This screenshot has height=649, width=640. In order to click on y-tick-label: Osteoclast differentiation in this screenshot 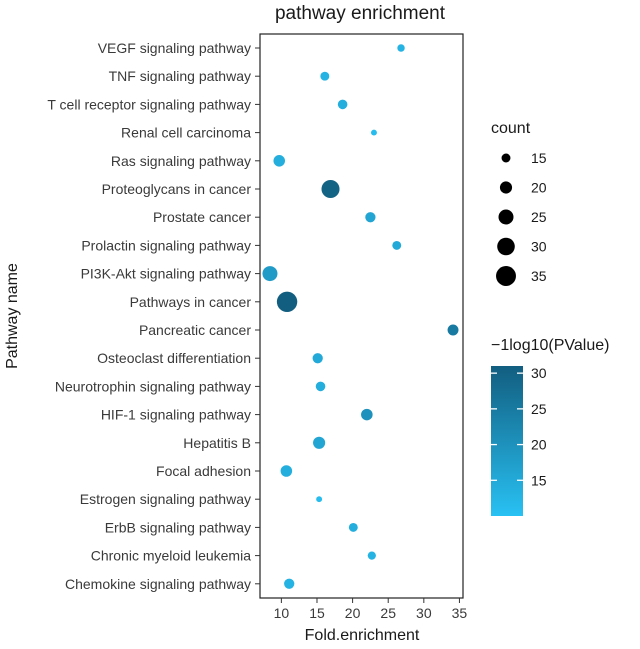, I will do `click(174, 358)`.